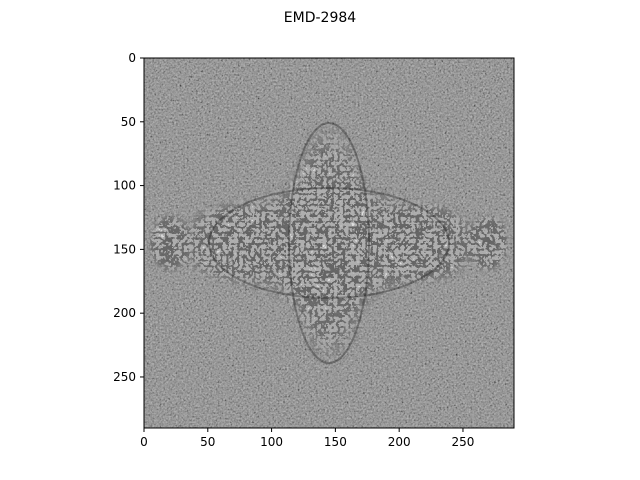  What do you see at coordinates (124, 377) in the screenshot?
I see `y-tick-label: 250` at bounding box center [124, 377].